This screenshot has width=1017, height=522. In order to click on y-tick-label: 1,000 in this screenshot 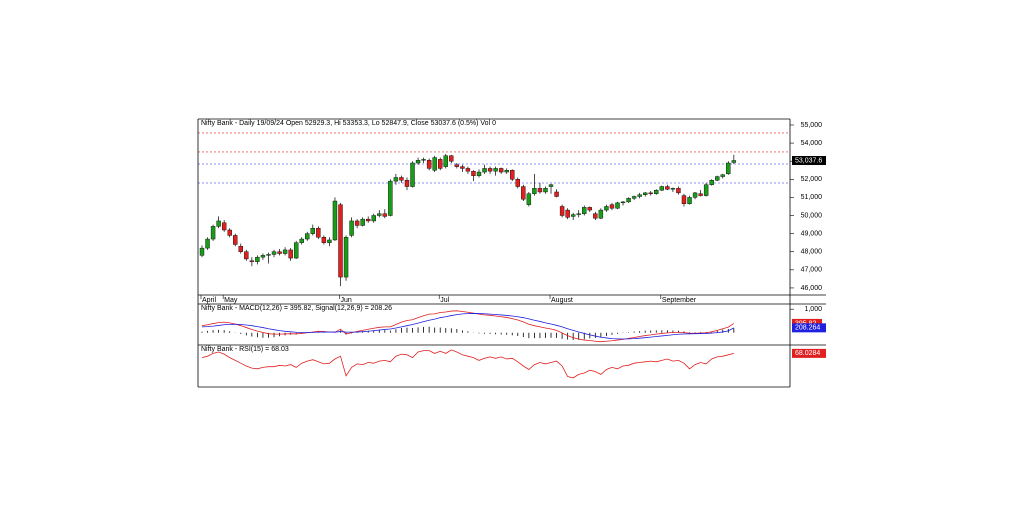, I will do `click(813, 309)`.